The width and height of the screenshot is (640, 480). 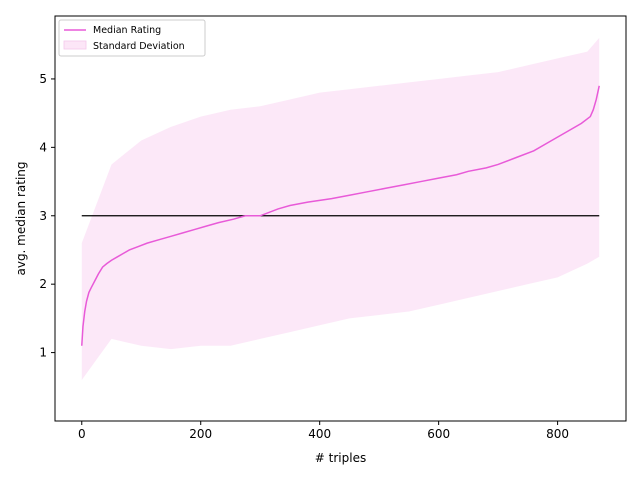 What do you see at coordinates (340, 458) in the screenshot?
I see `x-axis-label: # triples` at bounding box center [340, 458].